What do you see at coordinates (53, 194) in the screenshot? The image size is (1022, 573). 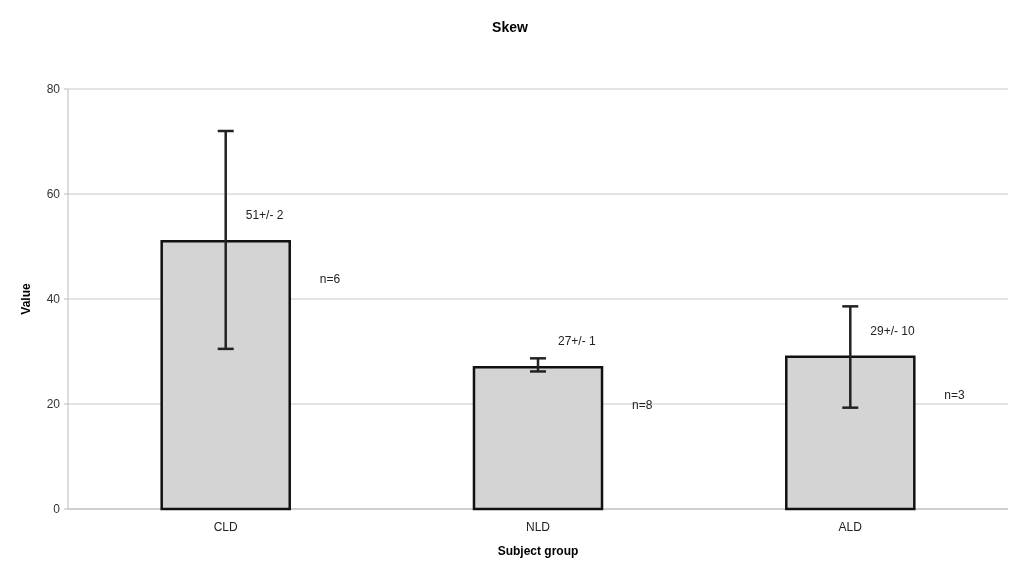 I see `y-tick-label: 60` at bounding box center [53, 194].